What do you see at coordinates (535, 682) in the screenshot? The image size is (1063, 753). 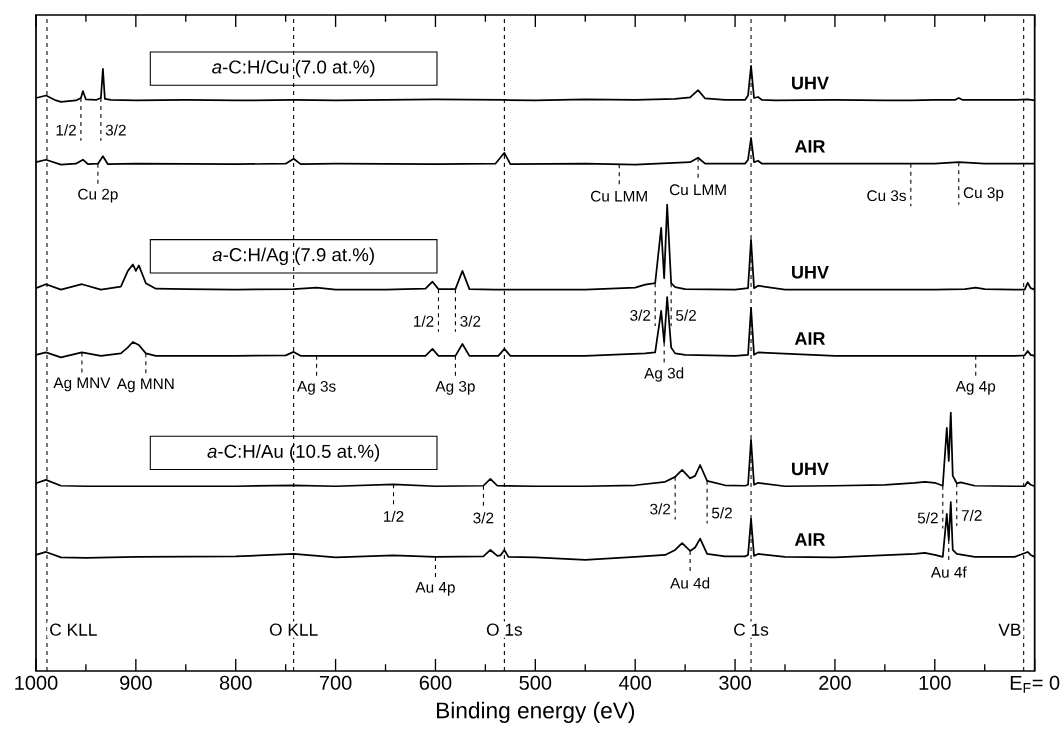 I see `x-tick-label: 500` at bounding box center [535, 682].